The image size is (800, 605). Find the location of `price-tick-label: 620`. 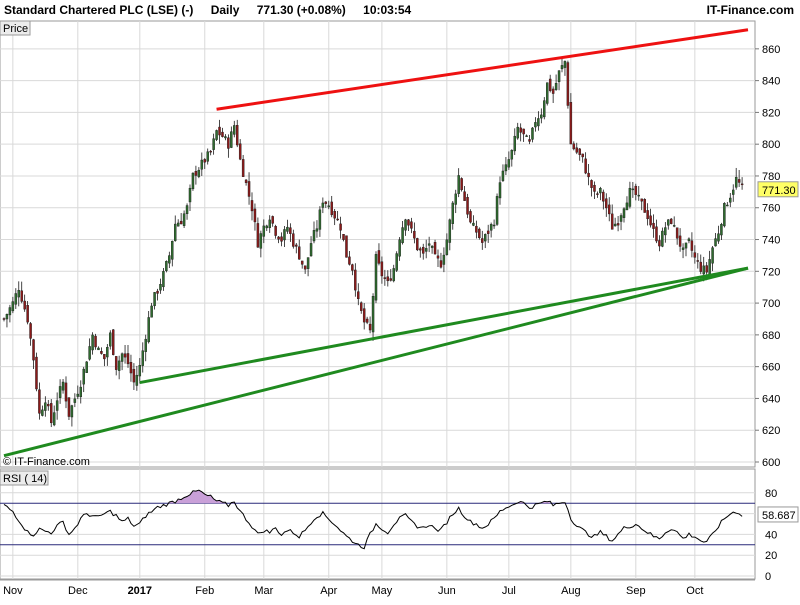

price-tick-label: 620 is located at coordinates (771, 431).